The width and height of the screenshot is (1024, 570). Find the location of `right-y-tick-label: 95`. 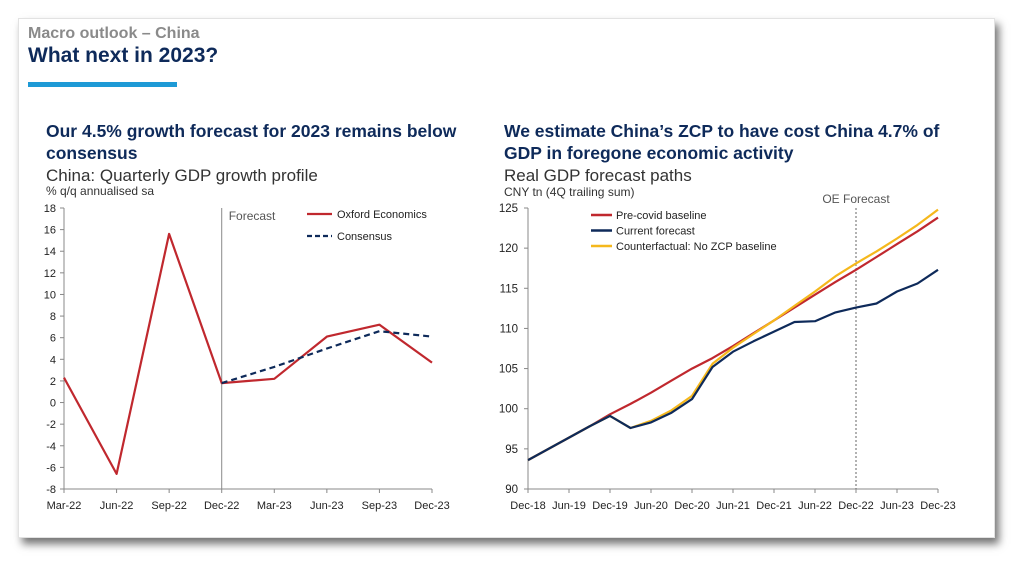

right-y-tick-label: 95 is located at coordinates (511, 450).